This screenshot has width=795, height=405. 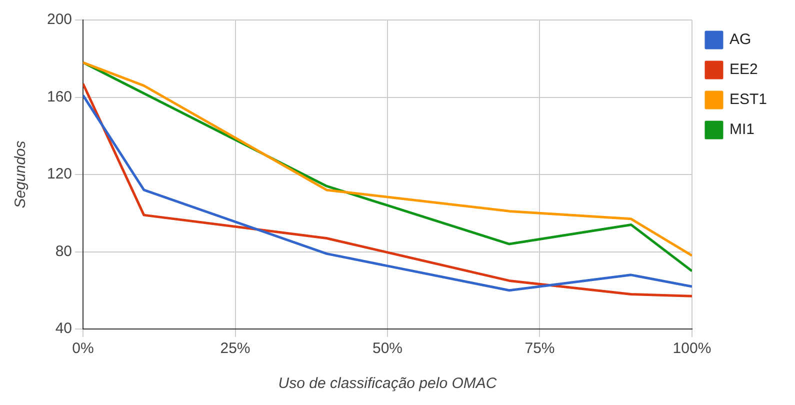 I want to click on x-tick-label: 25%, so click(x=235, y=349).